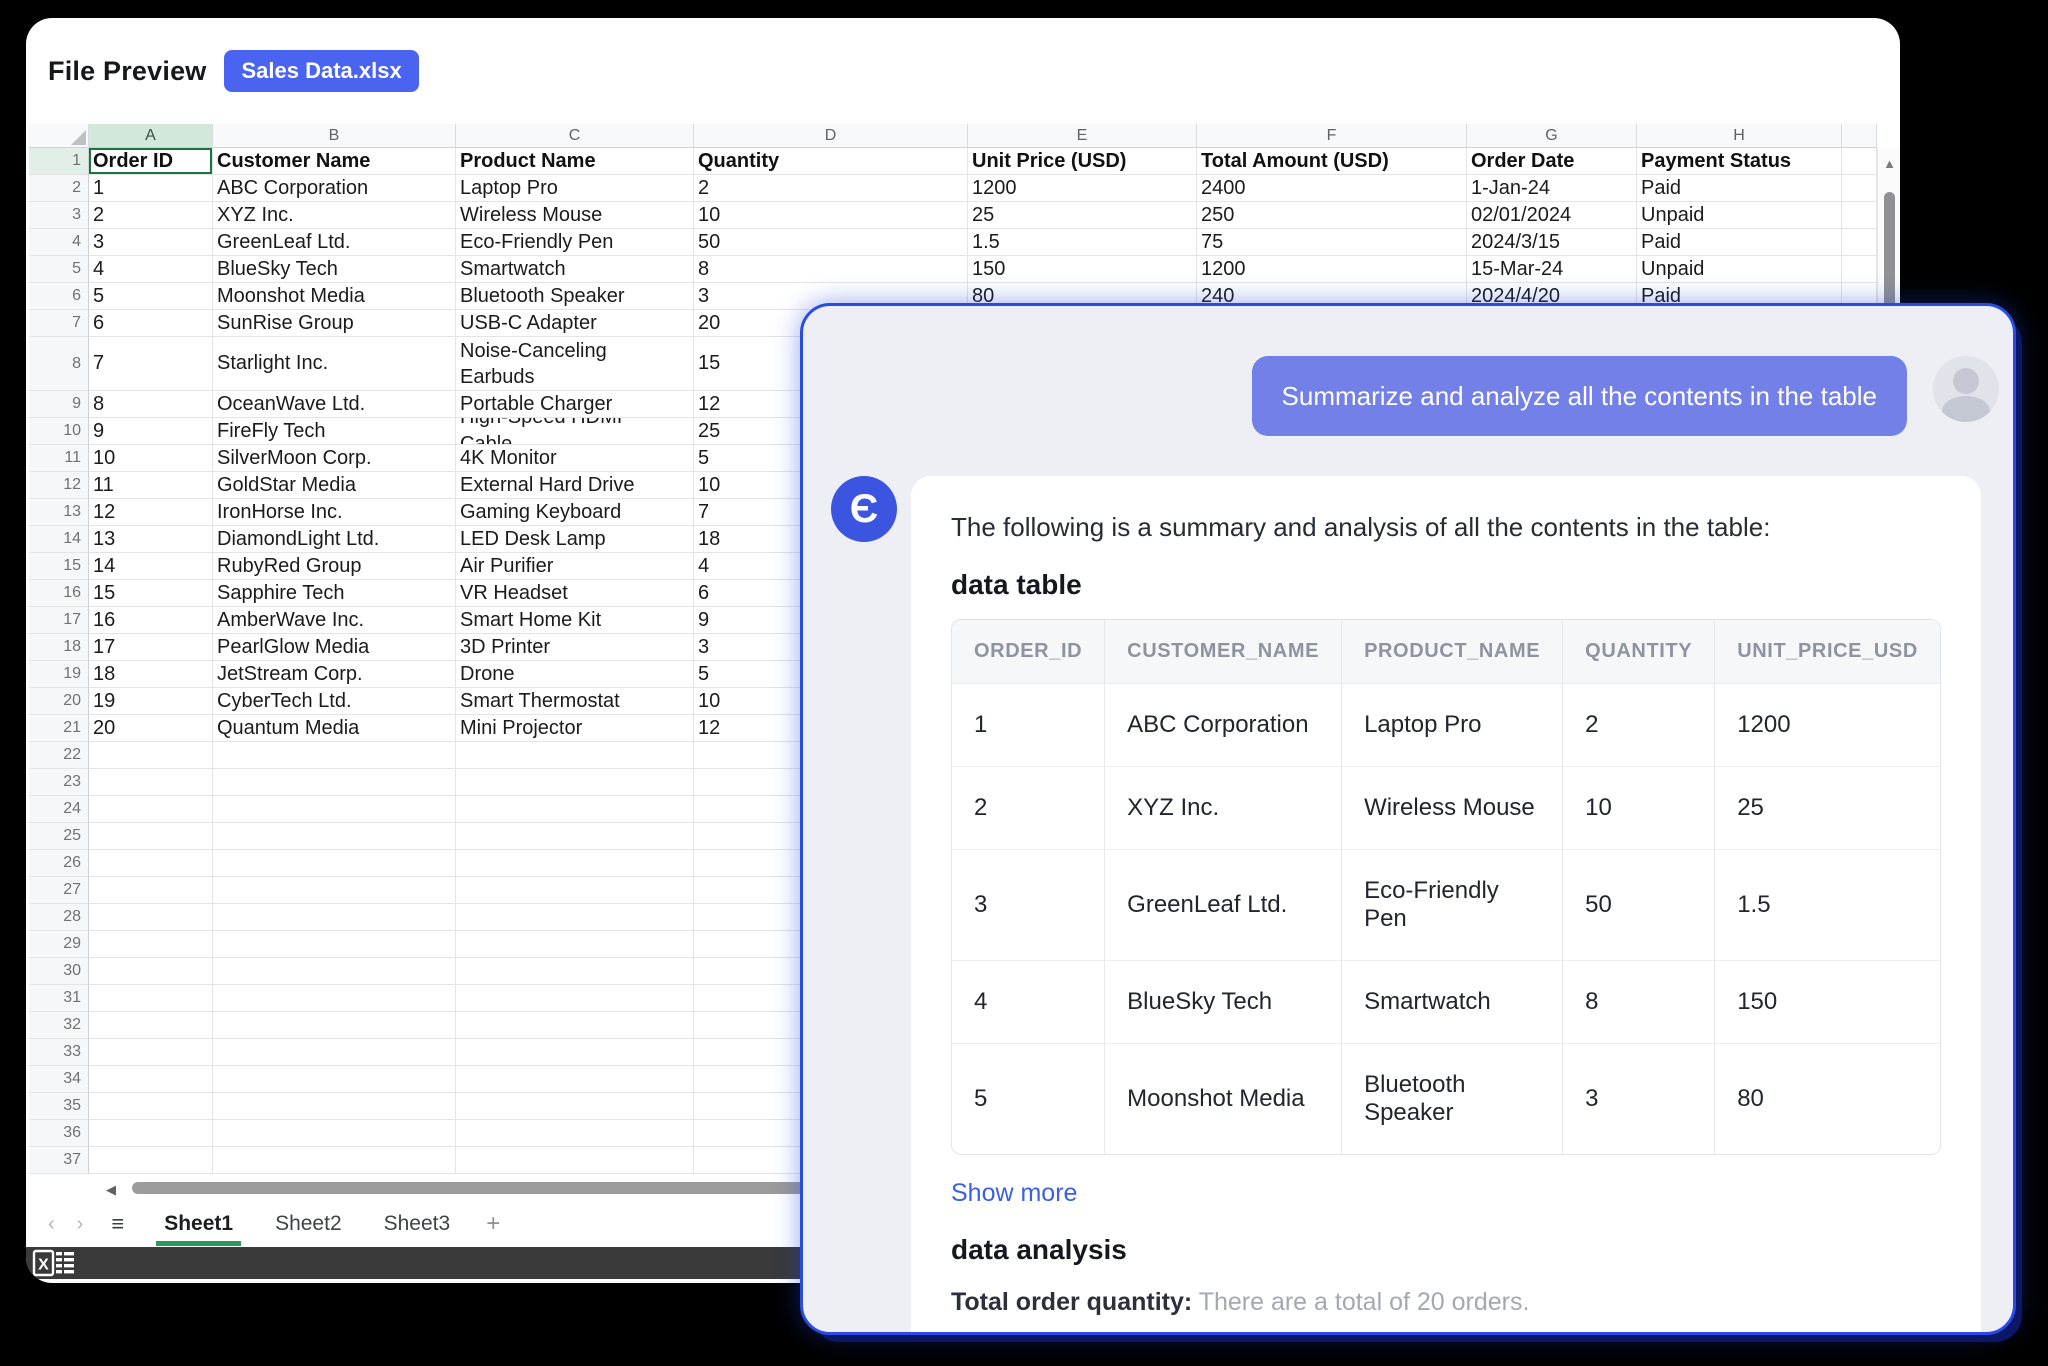 The width and height of the screenshot is (2048, 1366). Describe the element at coordinates (1332, 242) in the screenshot. I see `spreadsheet-cell: 75` at that location.